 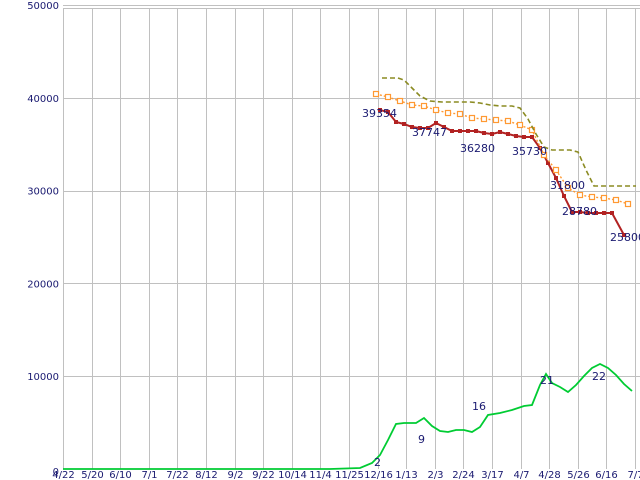 What do you see at coordinates (177, 475) in the screenshot?
I see `x-tick-label: 7/22` at bounding box center [177, 475].